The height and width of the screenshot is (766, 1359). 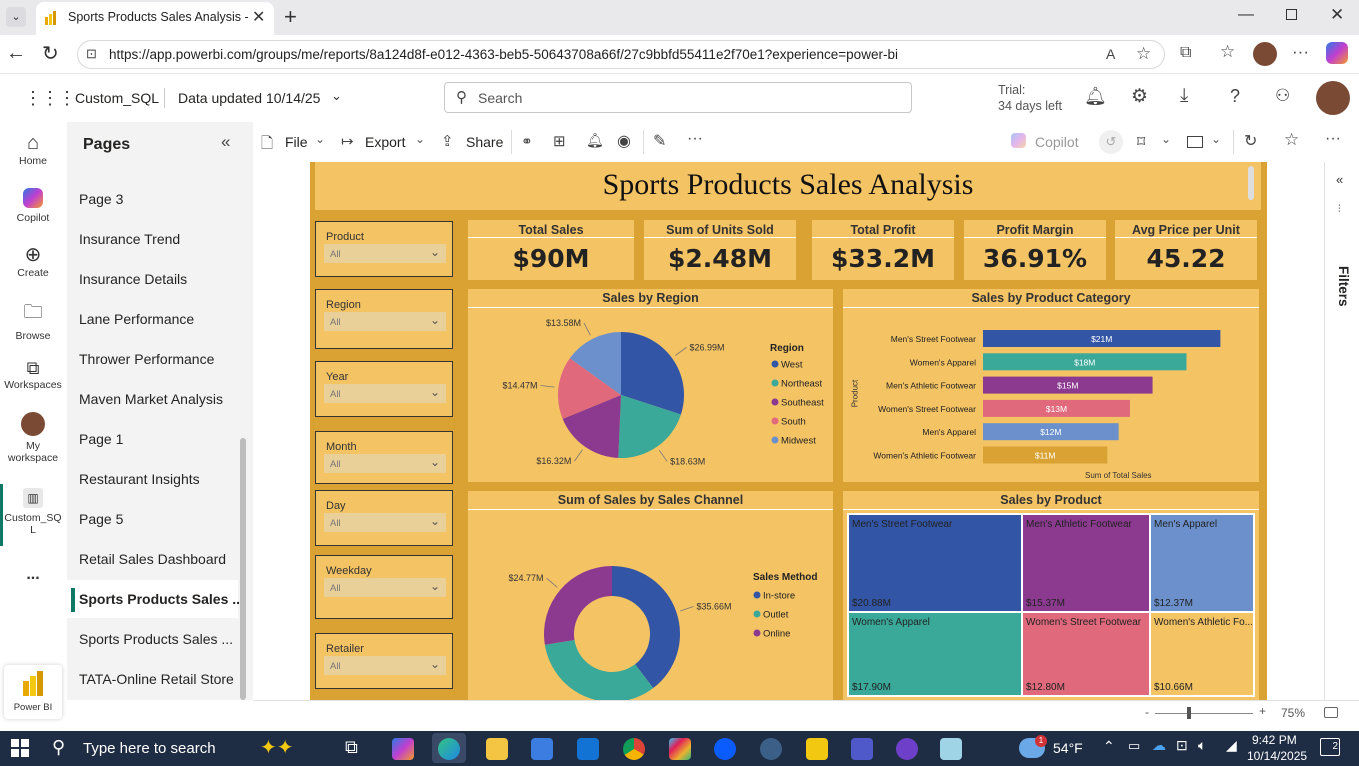 I want to click on edit-pencil-icon: ✎, so click(x=660, y=141).